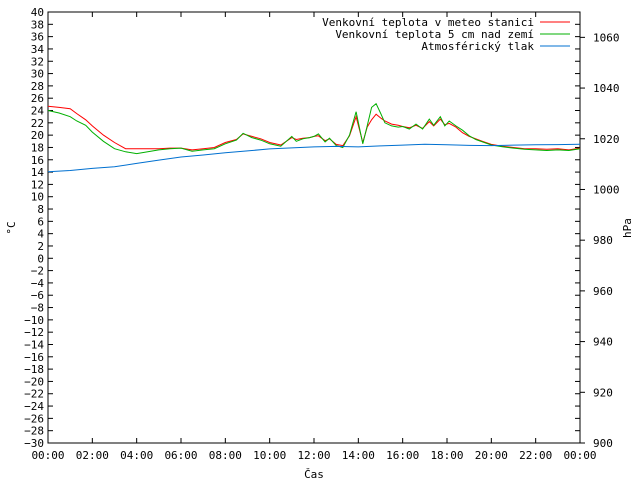 This screenshot has height=480, width=640. Describe the element at coordinates (180, 455) in the screenshot. I see `x-tick-label: 06:00` at that location.